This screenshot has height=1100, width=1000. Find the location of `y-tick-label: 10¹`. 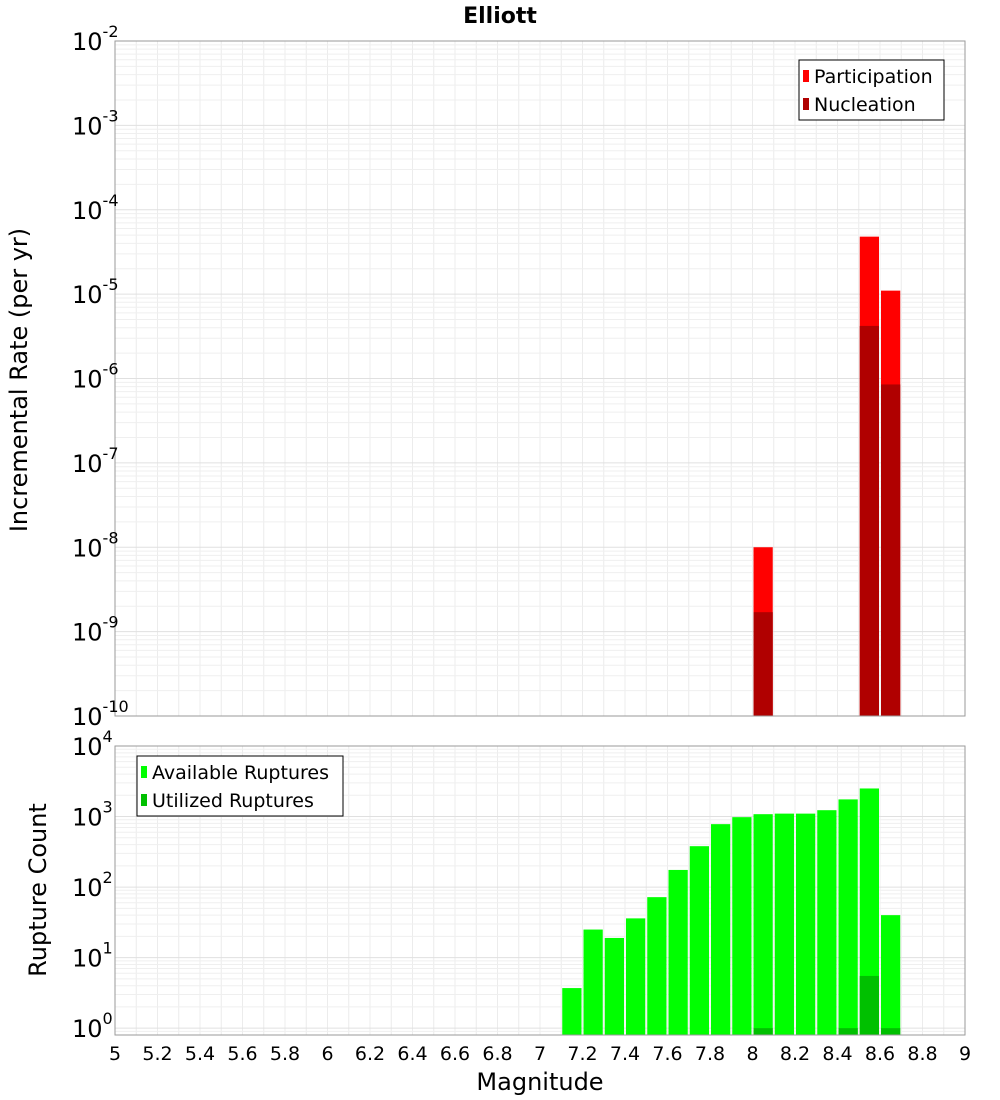

y-tick-label: 10¹ is located at coordinates (92, 956).